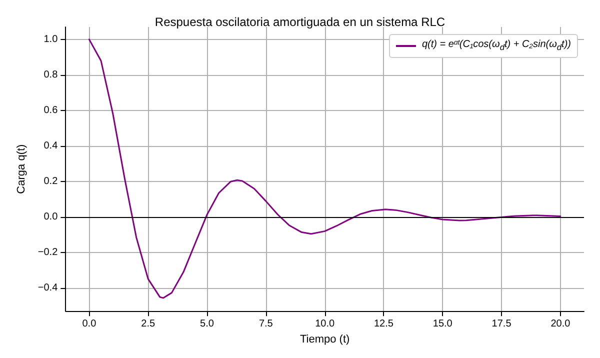 The image size is (600, 358). Describe the element at coordinates (48, 288) in the screenshot. I see `y-tick-label: −0.4` at that location.